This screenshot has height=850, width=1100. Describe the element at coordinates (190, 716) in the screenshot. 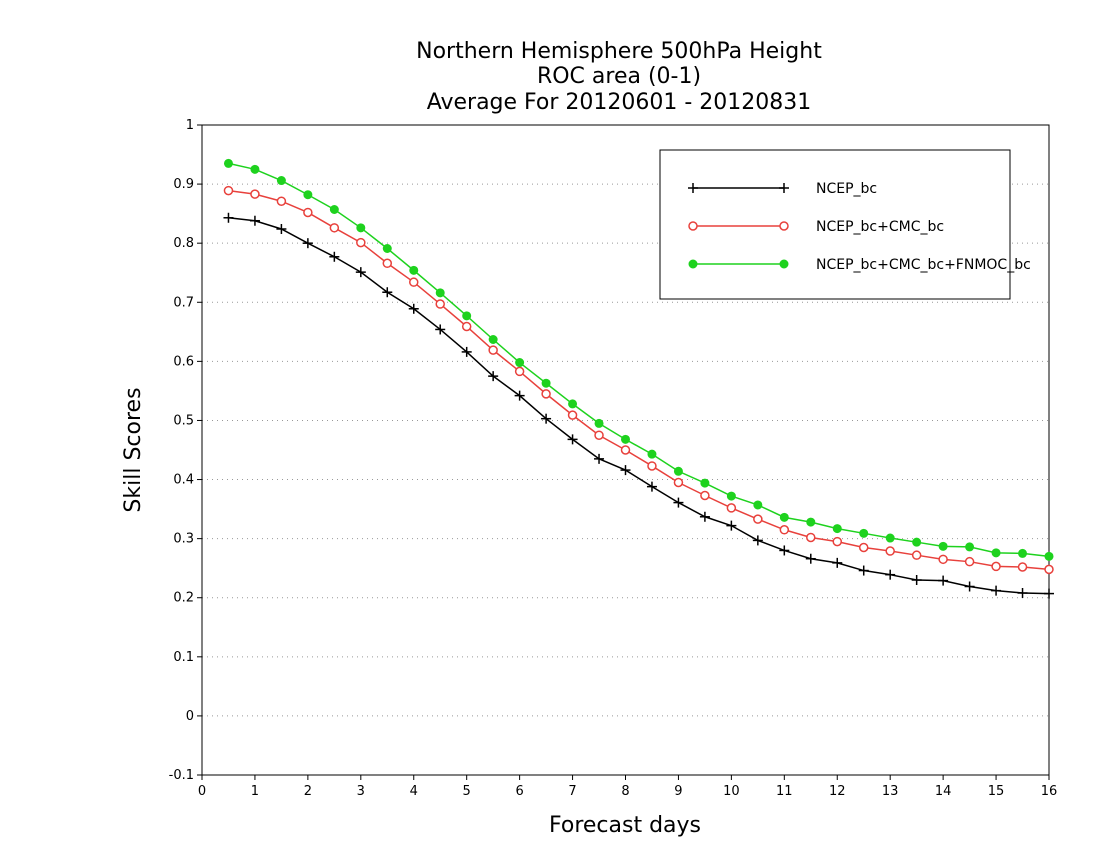

I see `y-tick-label: 0` at that location.